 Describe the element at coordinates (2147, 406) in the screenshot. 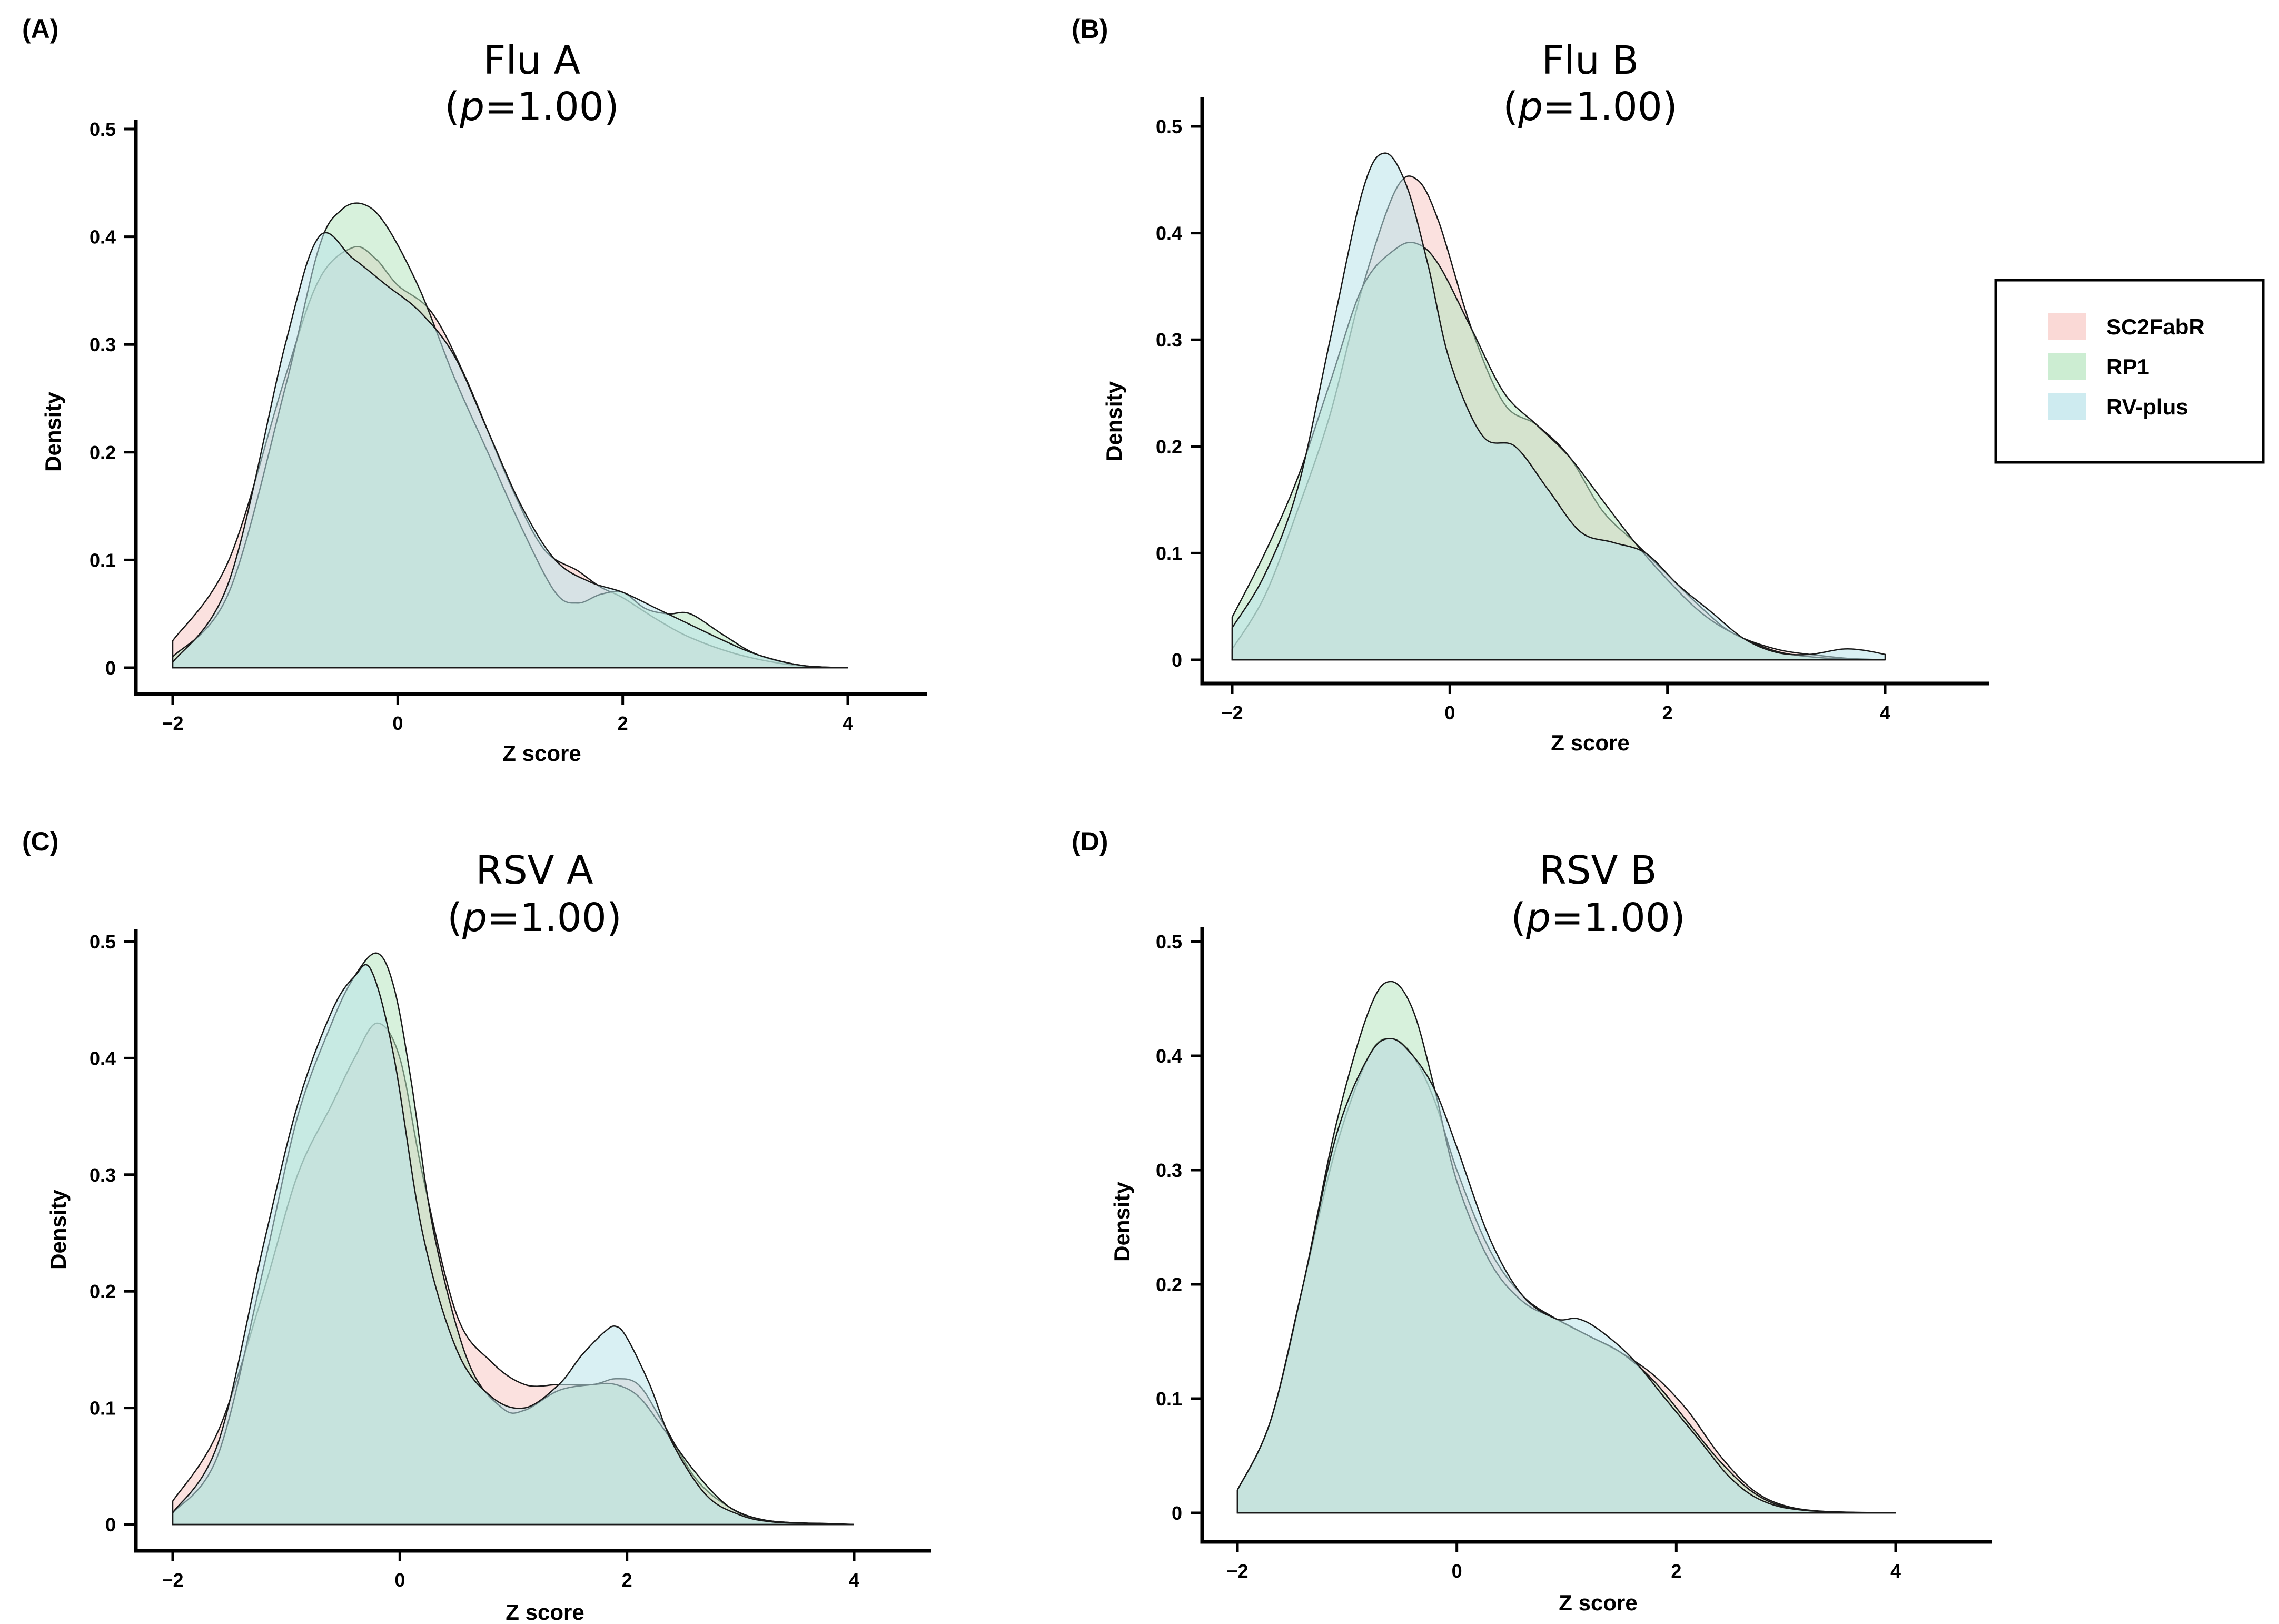

I see `legend-label: RV-plus` at that location.